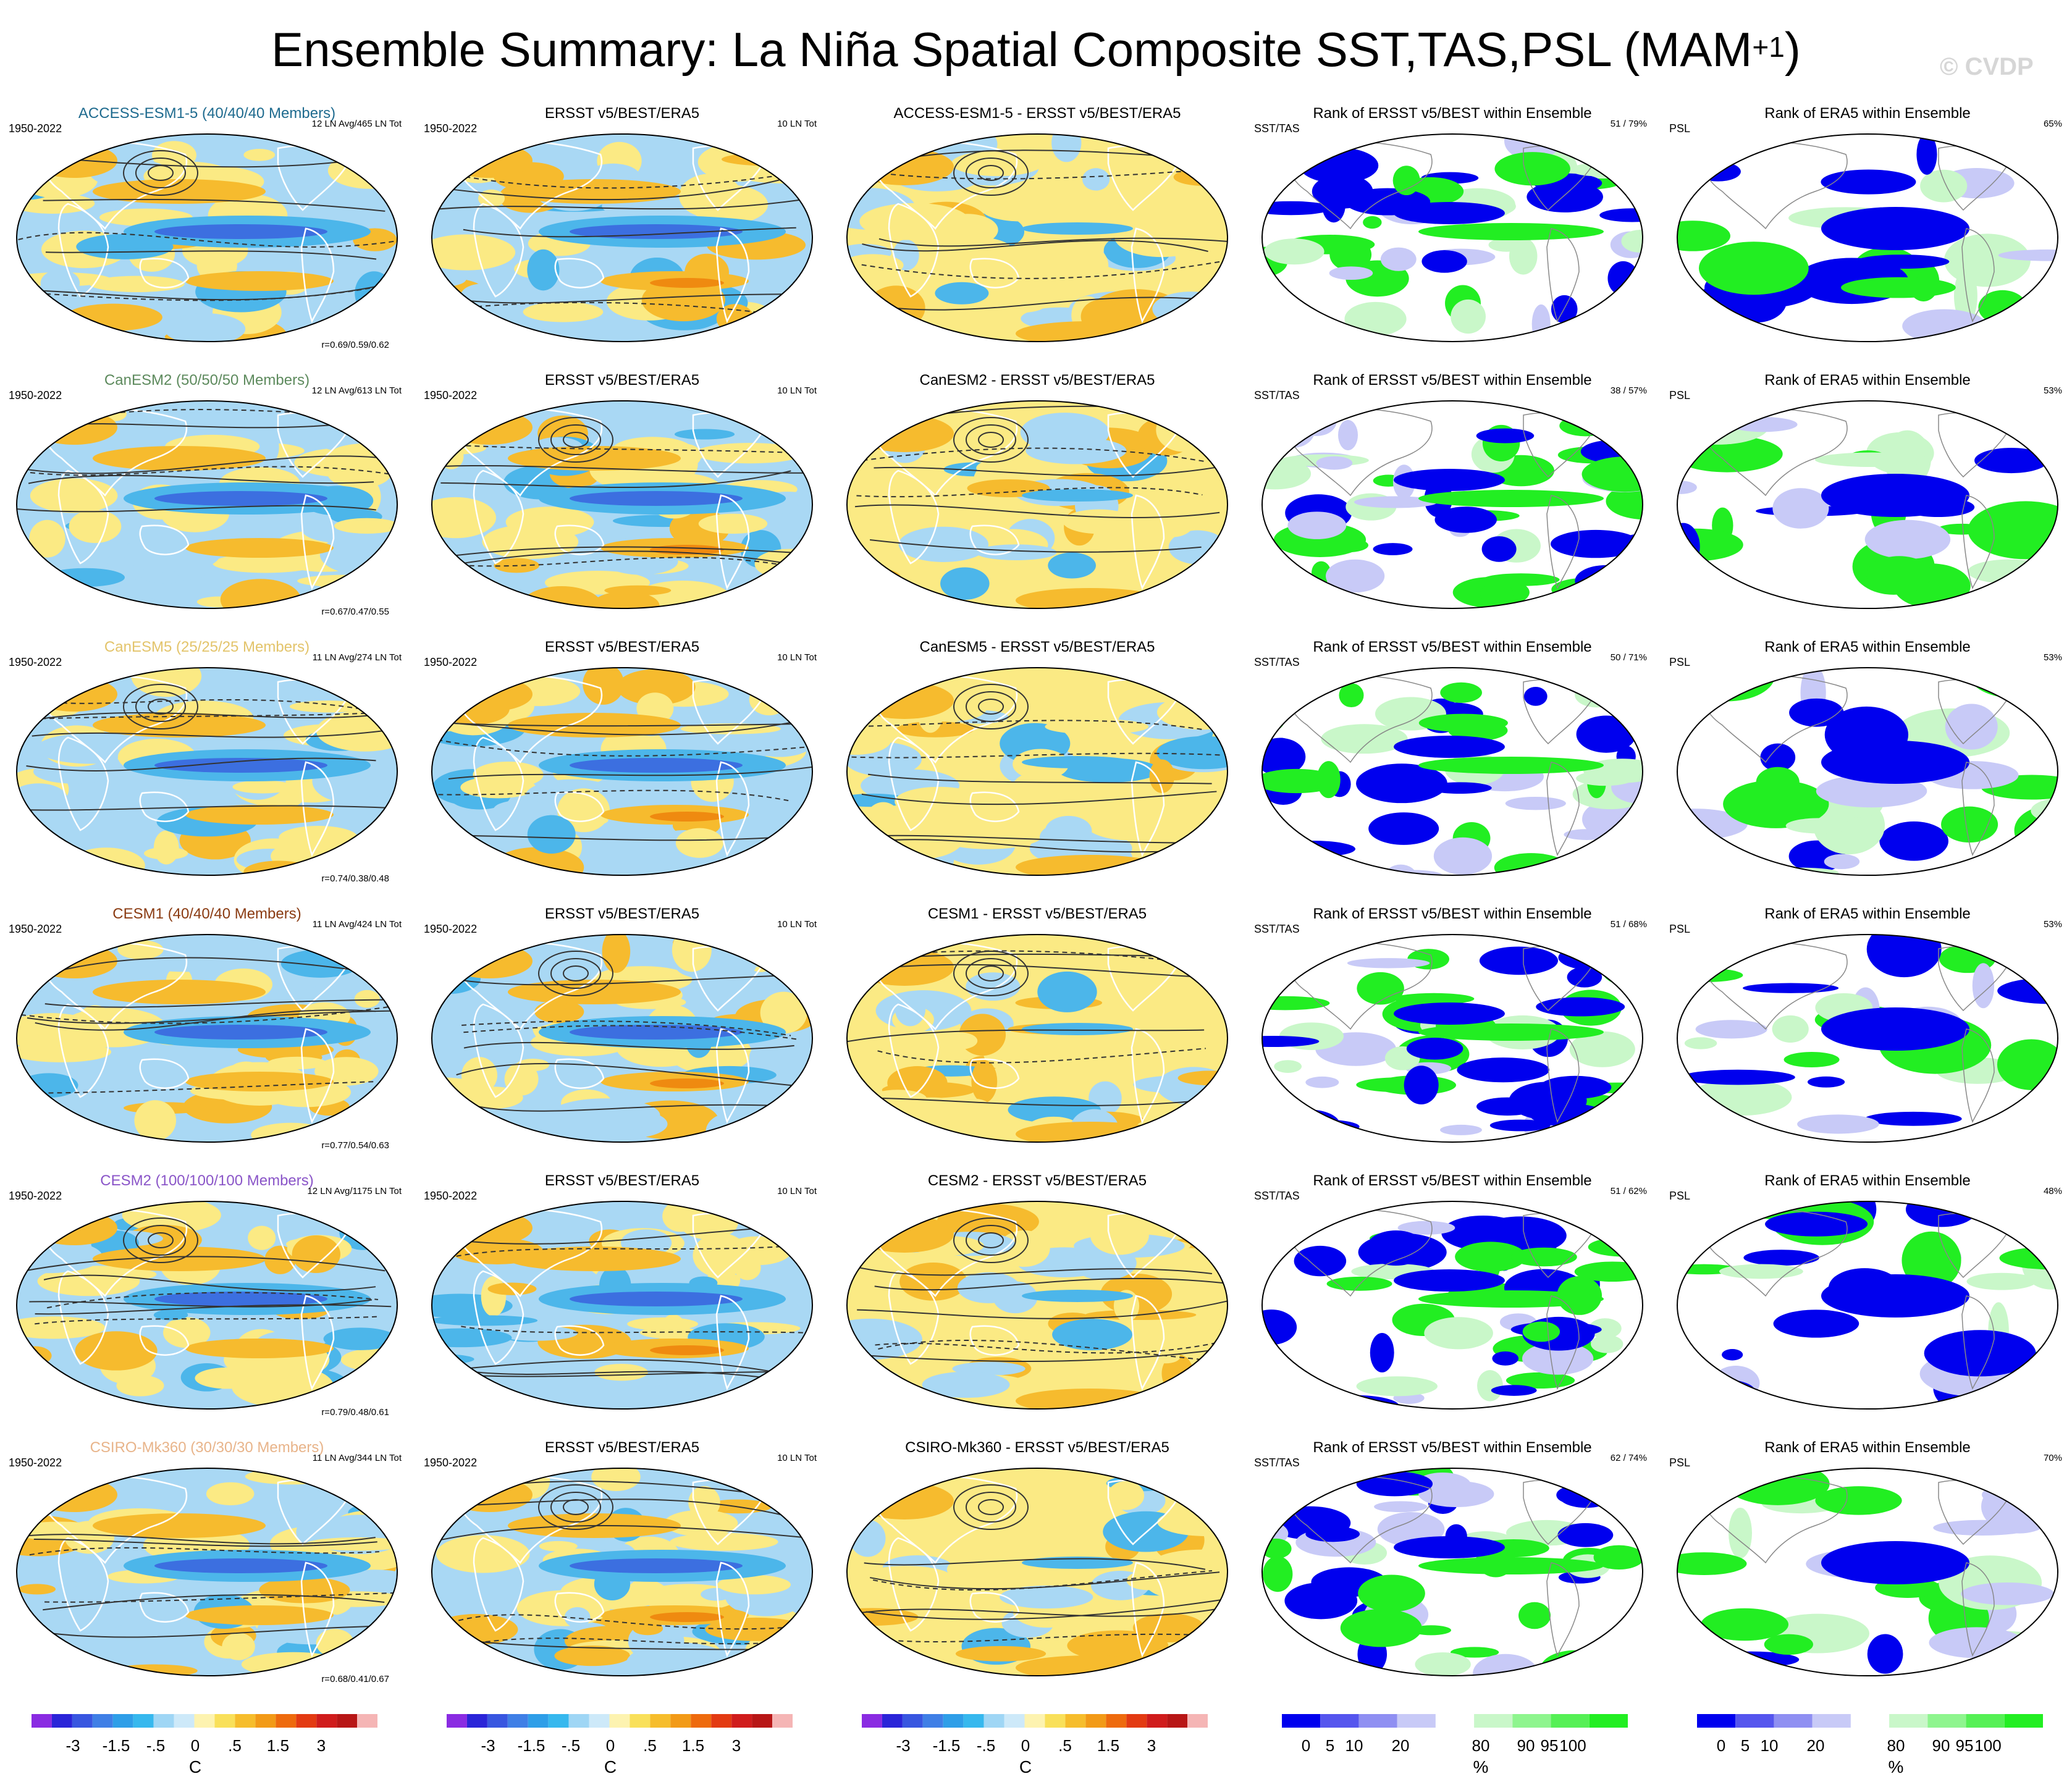  I want to click on warm-horseshoe-south, so click(259, 1348).